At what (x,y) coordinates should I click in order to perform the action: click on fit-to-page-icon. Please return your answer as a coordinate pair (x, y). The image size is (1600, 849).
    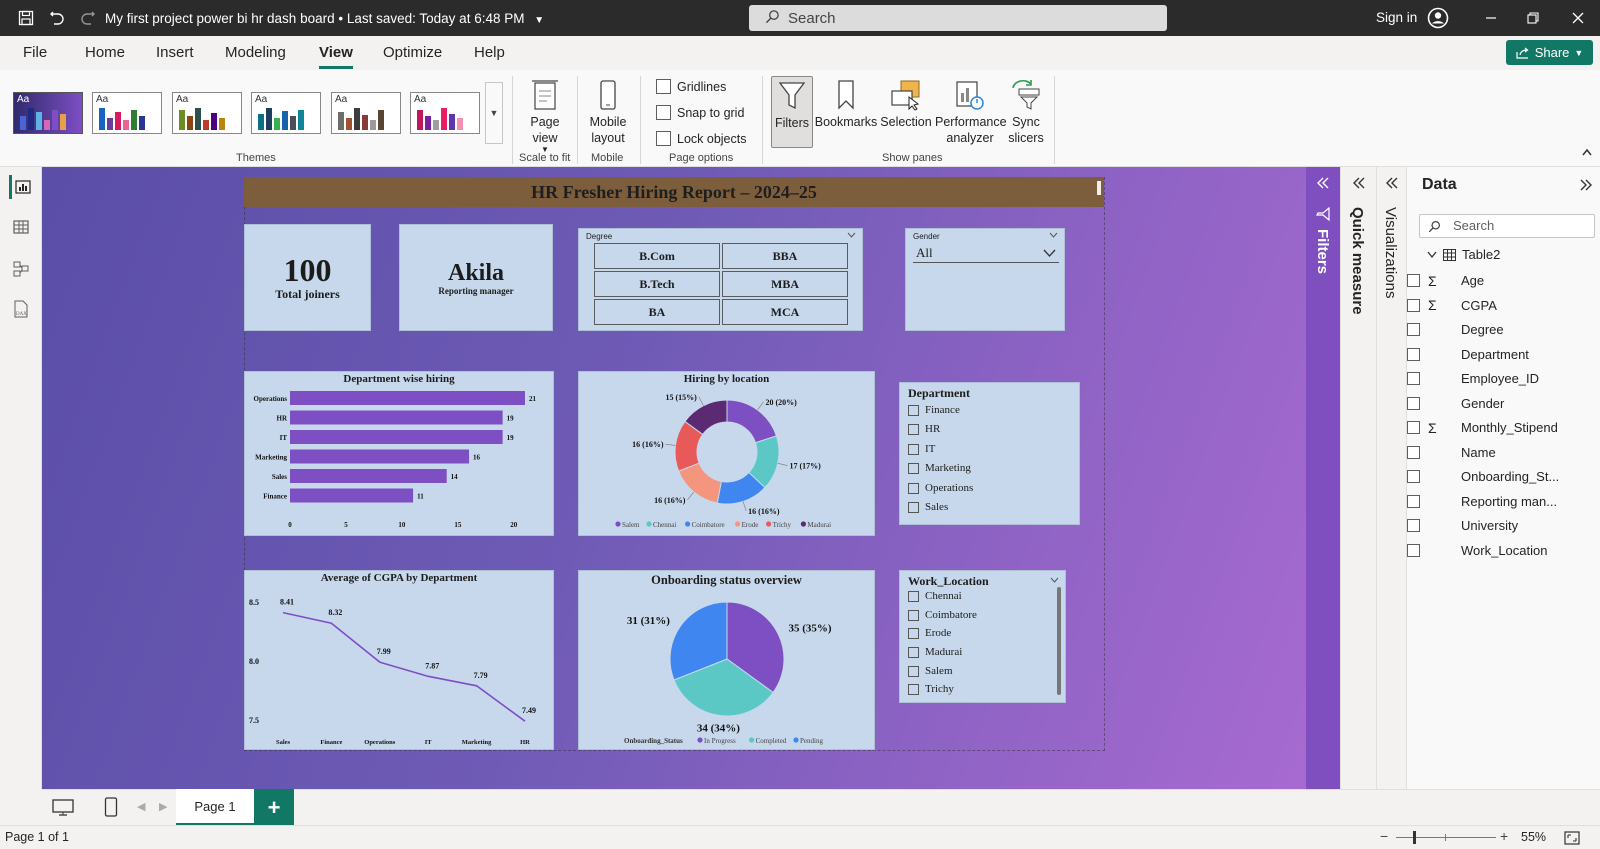
    Looking at the image, I should click on (1572, 838).